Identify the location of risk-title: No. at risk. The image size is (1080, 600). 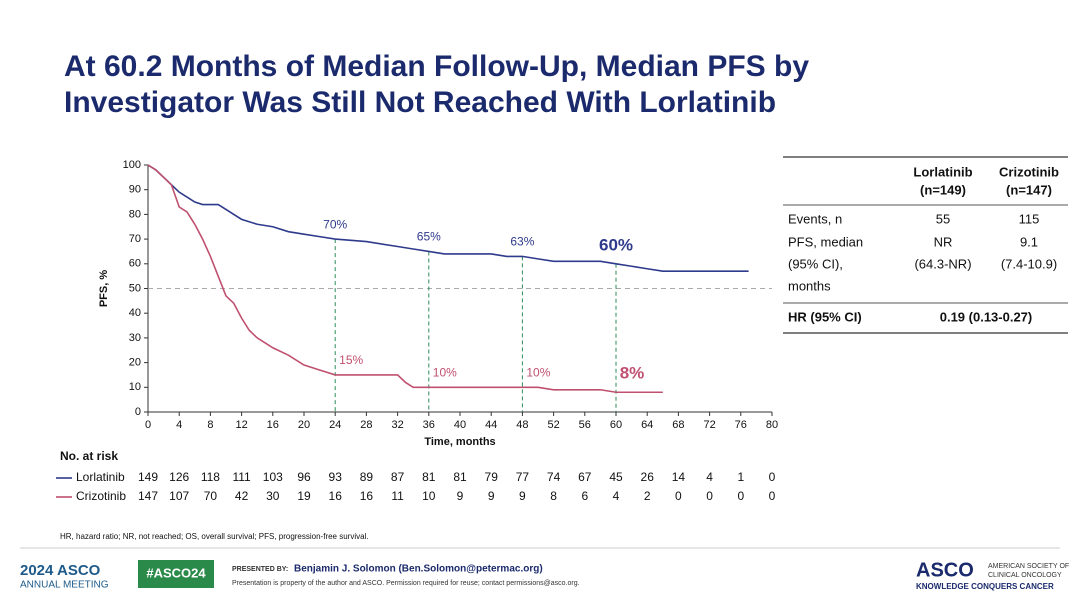
(89, 456).